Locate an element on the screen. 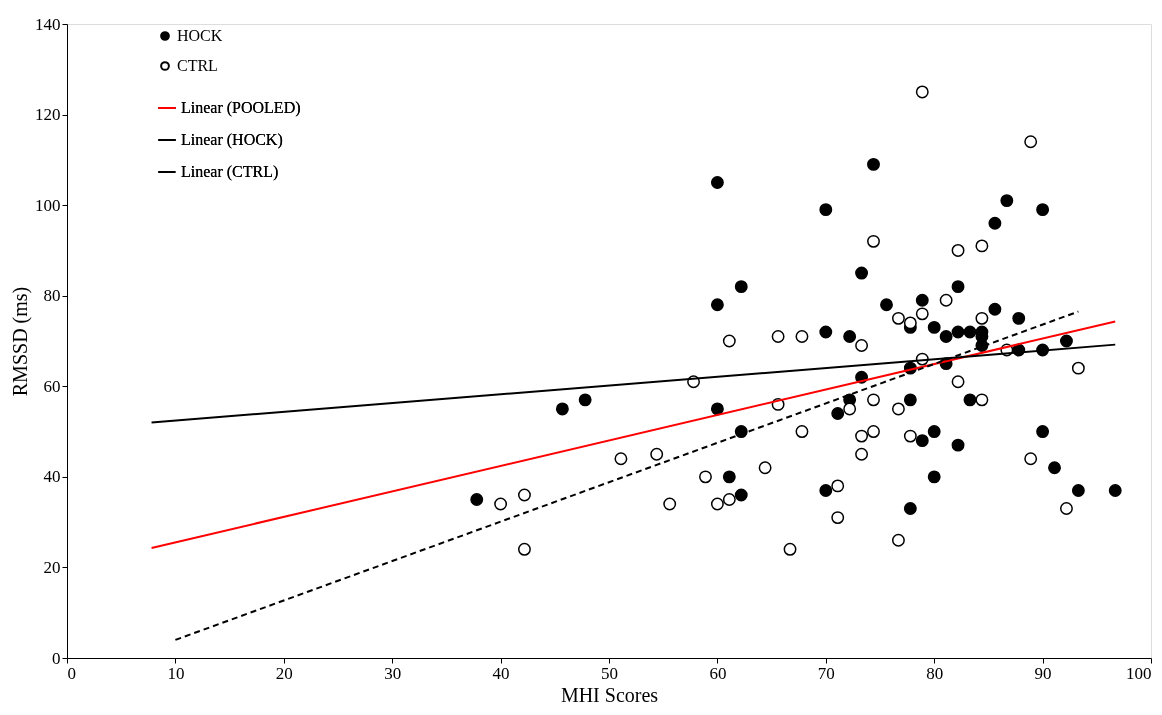 The width and height of the screenshot is (1162, 715). x-tick-label: 20 is located at coordinates (284, 673).